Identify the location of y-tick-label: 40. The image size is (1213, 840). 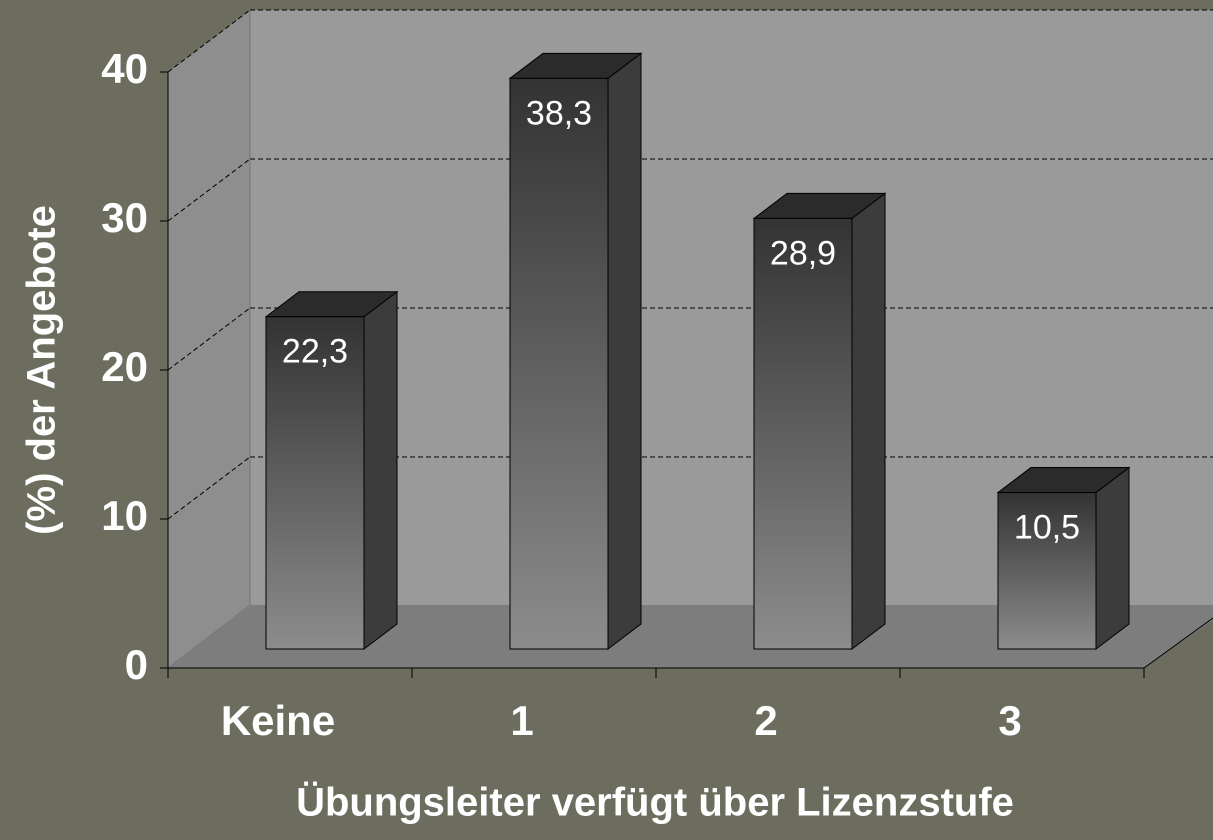
(124, 68).